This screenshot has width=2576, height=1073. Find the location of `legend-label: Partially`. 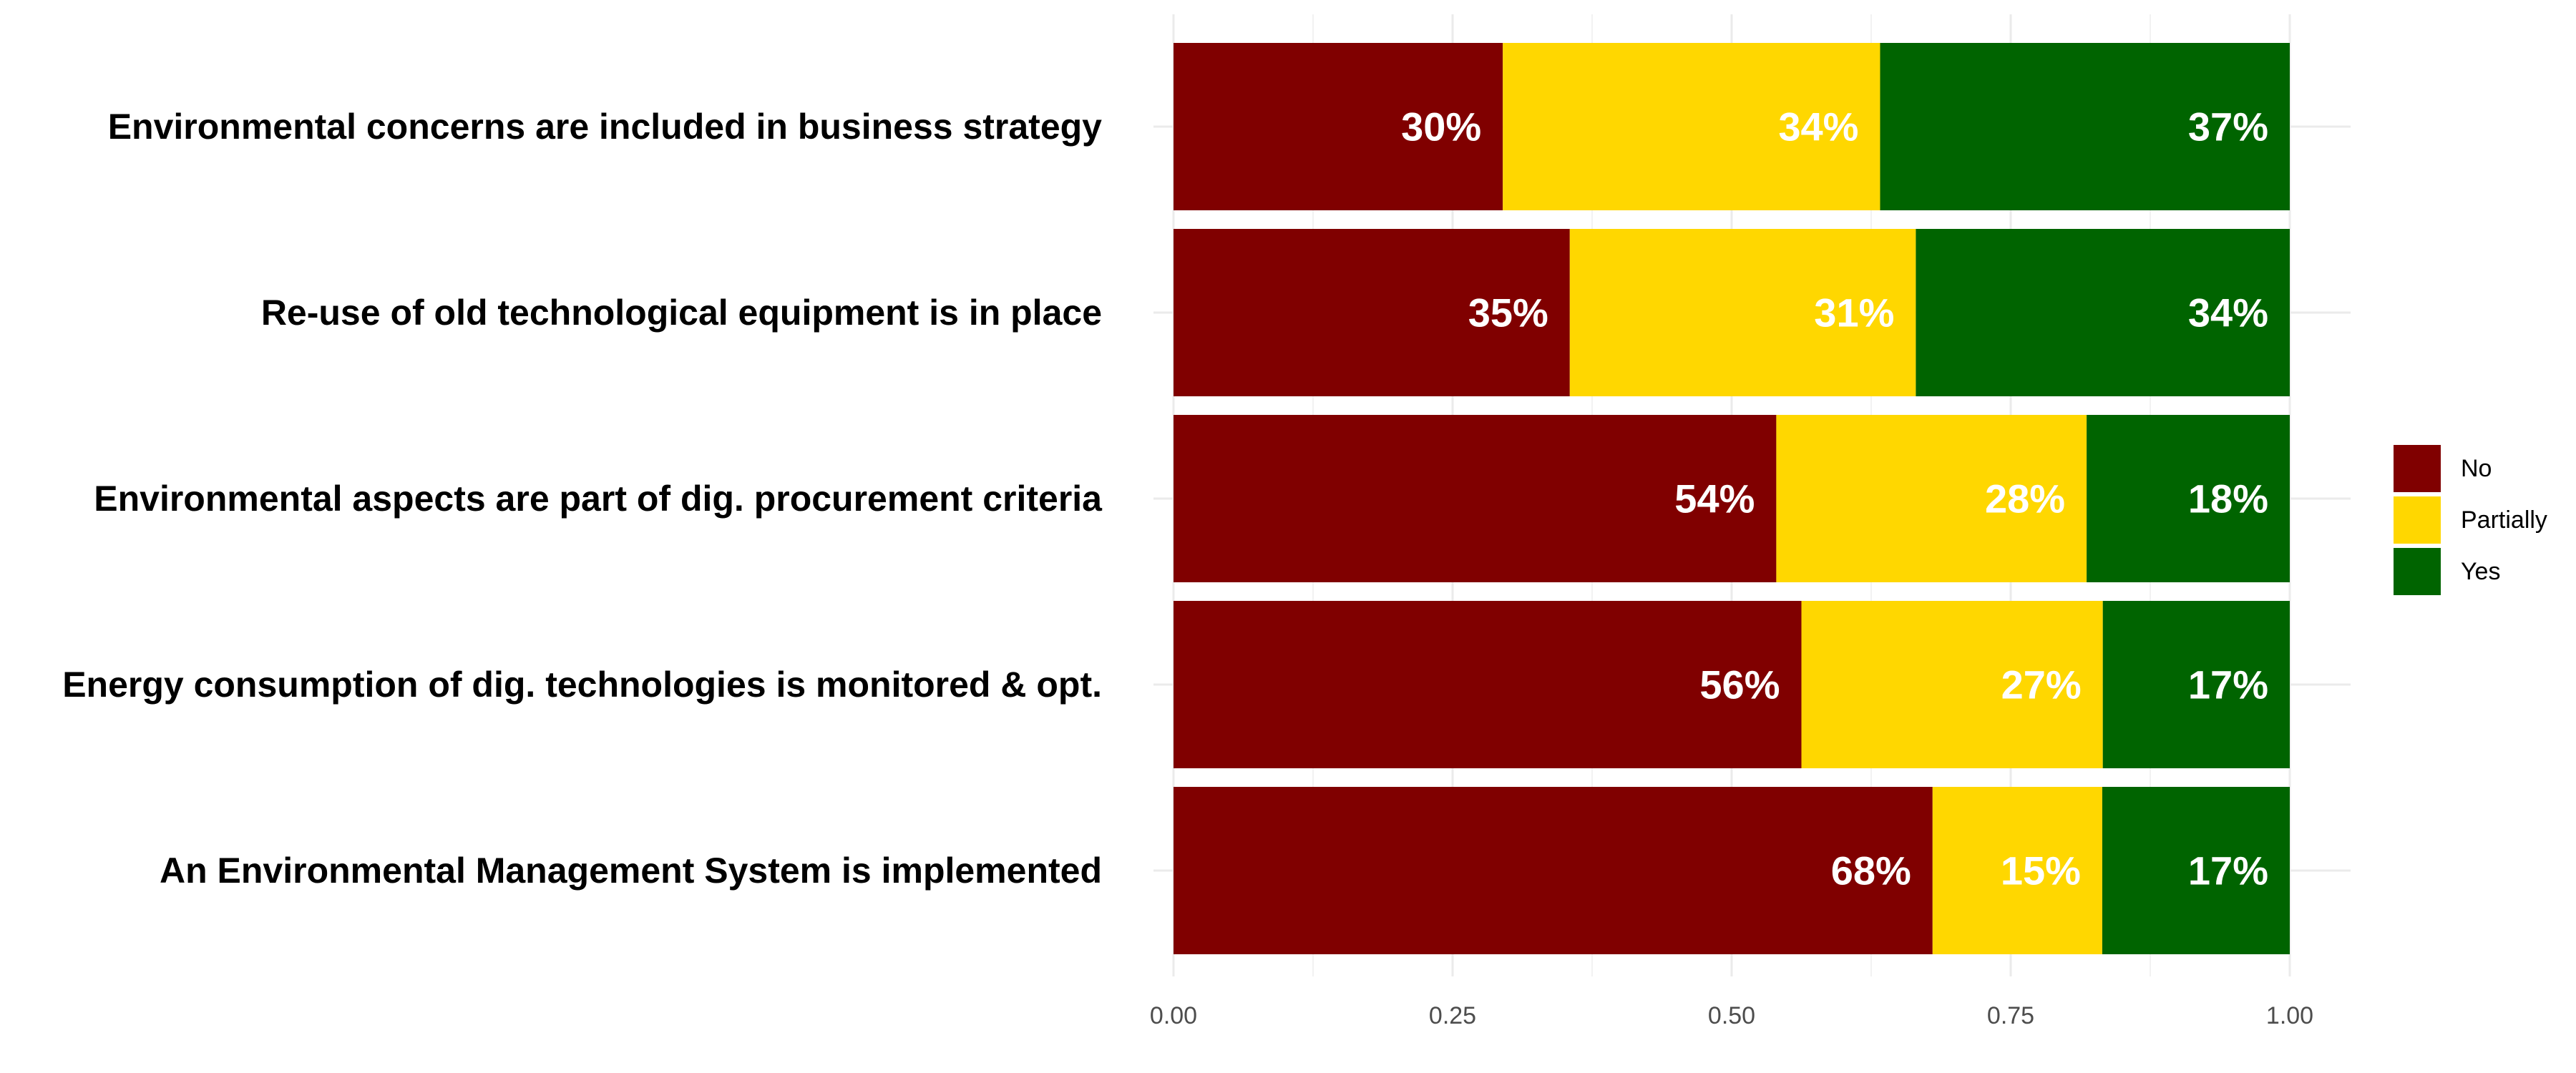

legend-label: Partially is located at coordinates (2504, 520).